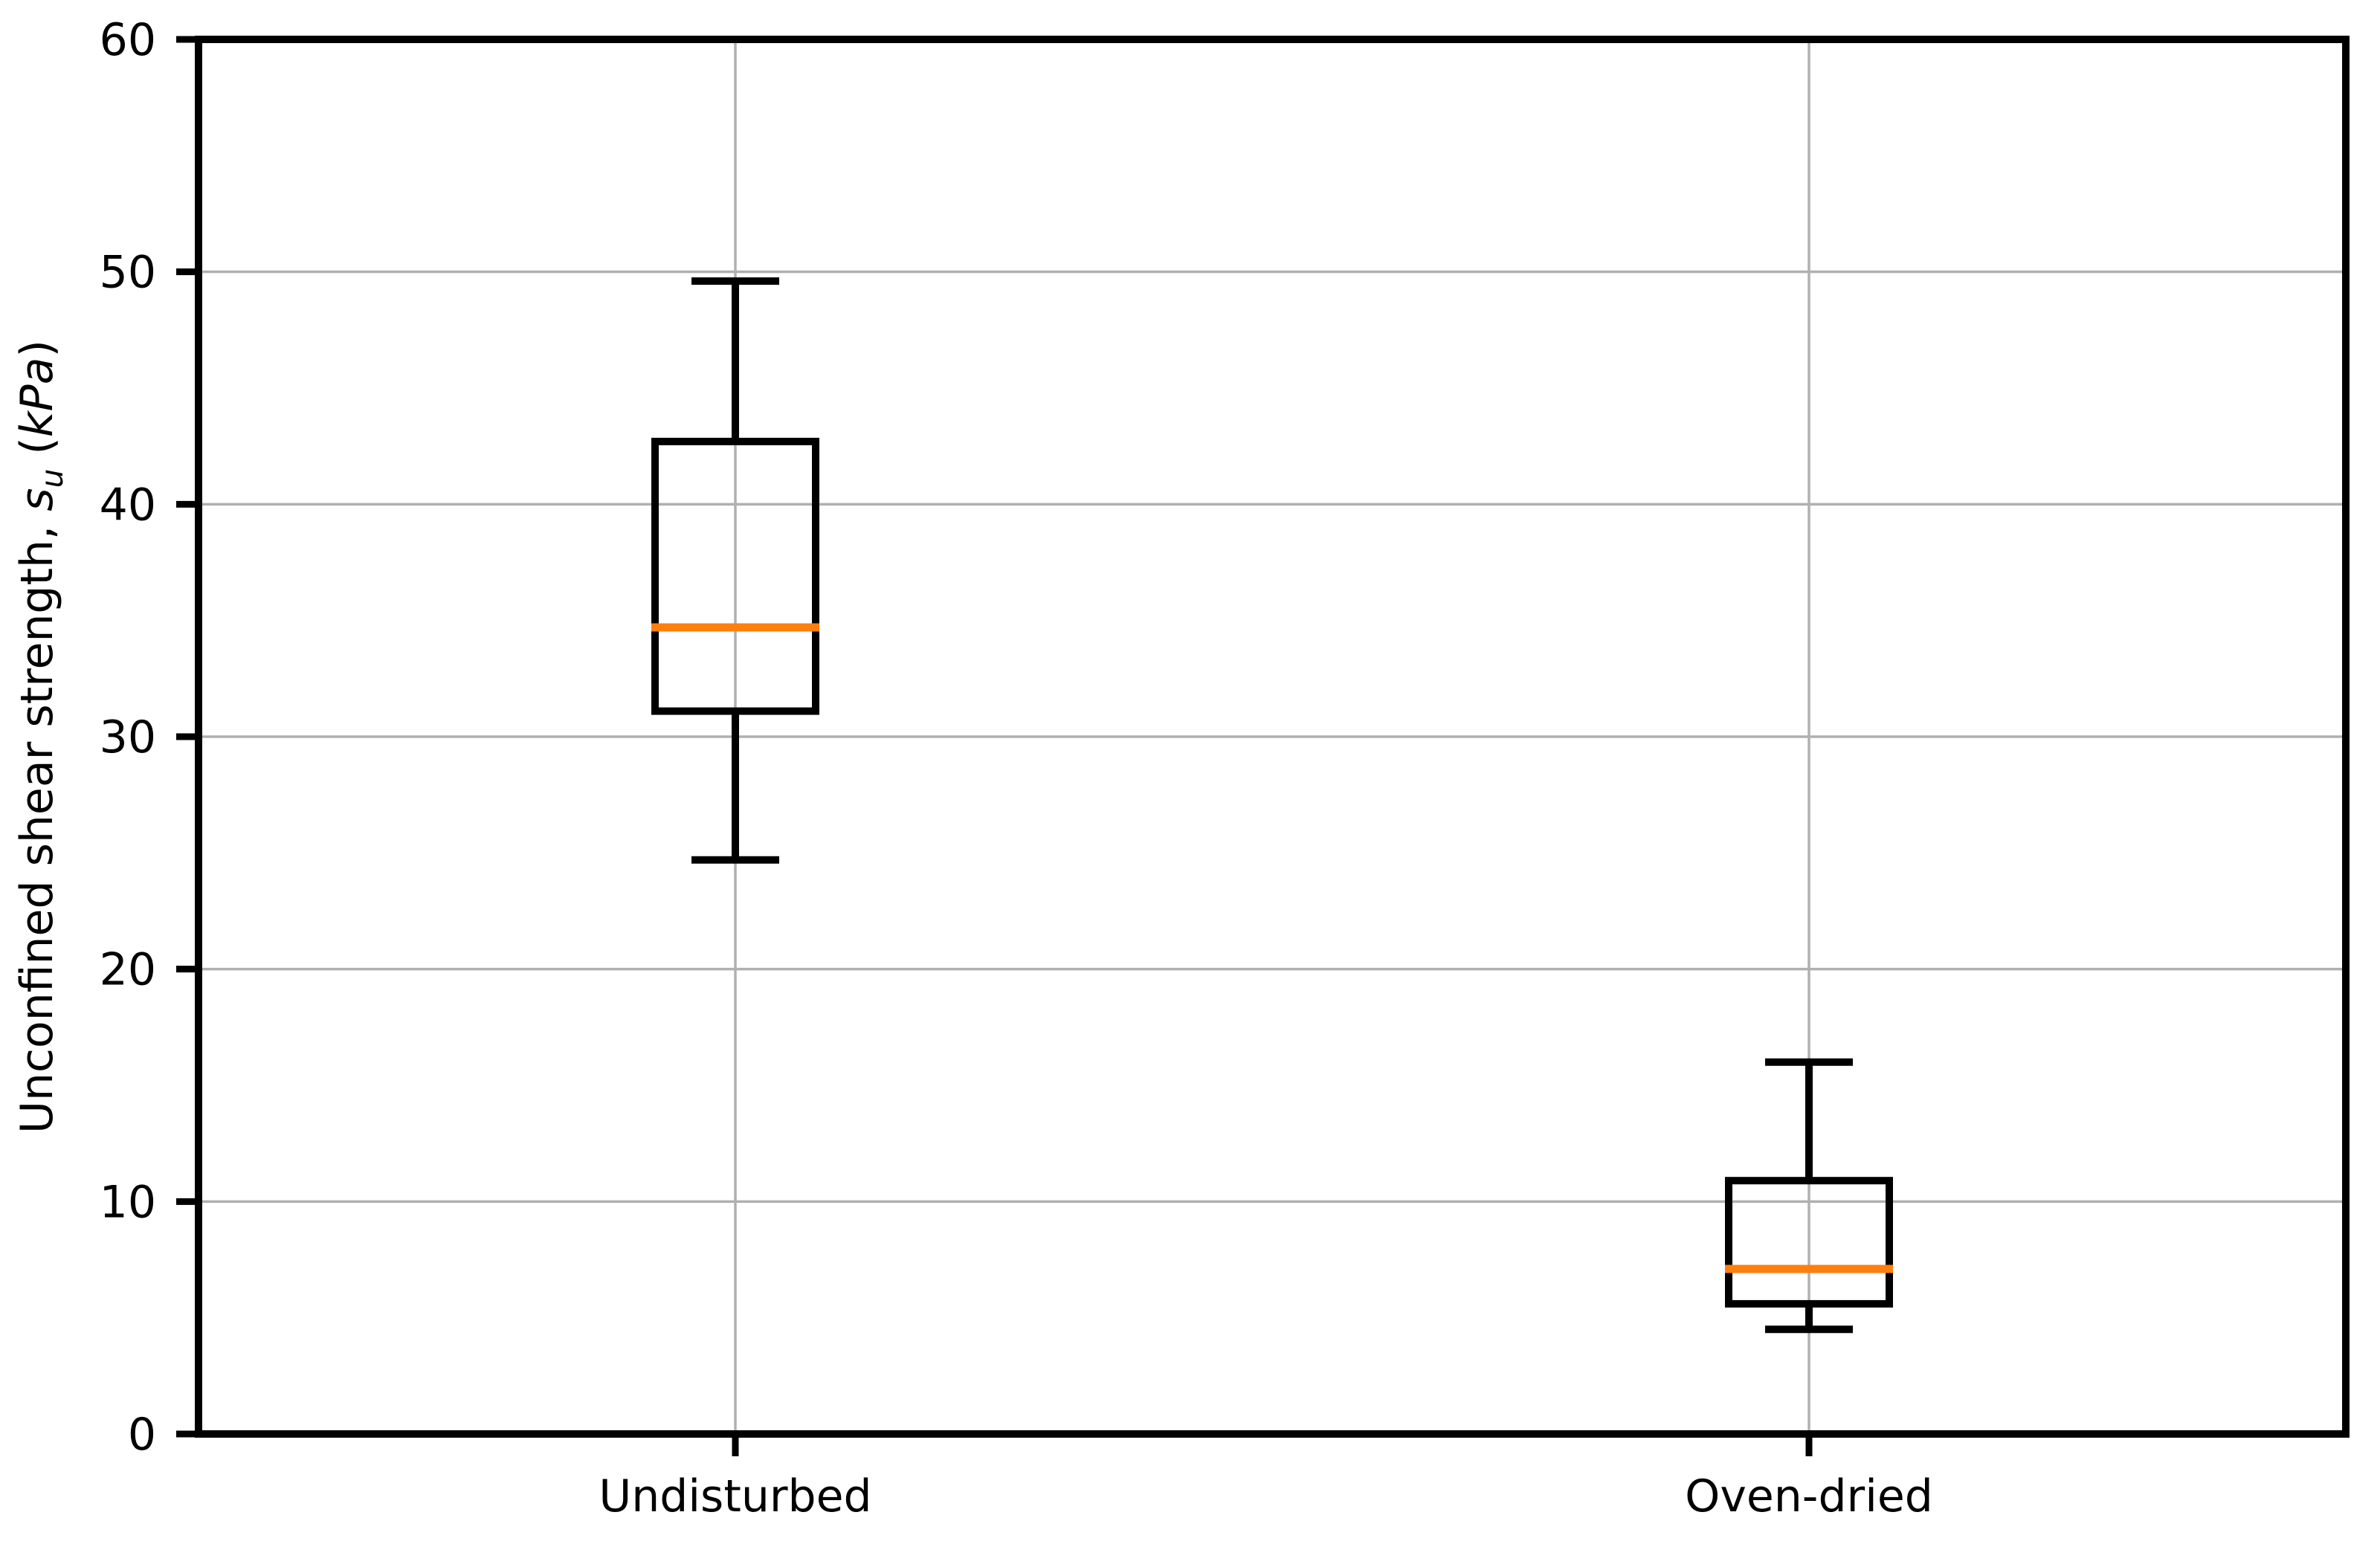 Image resolution: width=2380 pixels, height=1544 pixels. What do you see at coordinates (37, 348) in the screenshot?
I see `y-axis-label-part: )` at bounding box center [37, 348].